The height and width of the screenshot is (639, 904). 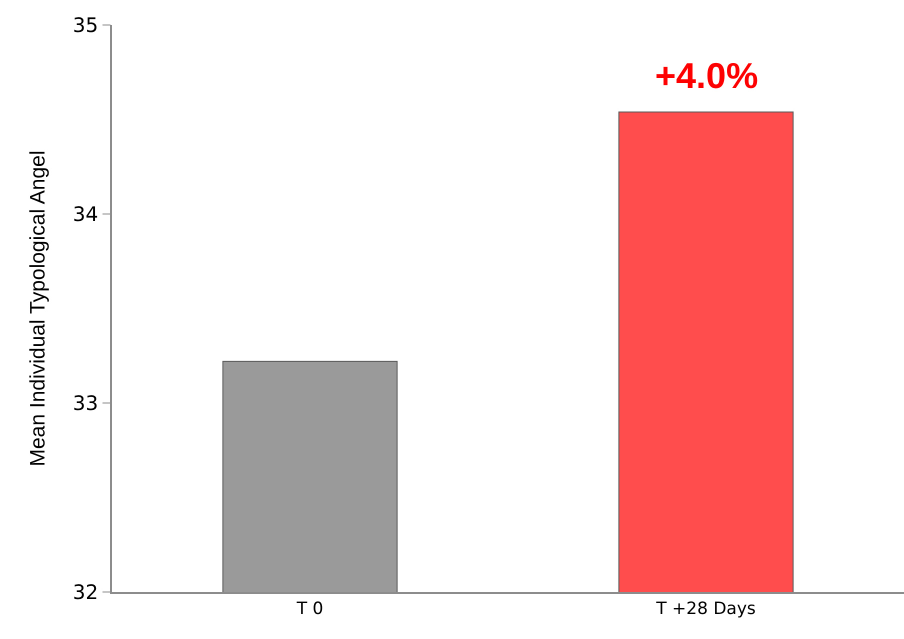 What do you see at coordinates (706, 75) in the screenshot?
I see `annotation: +4.0%` at bounding box center [706, 75].